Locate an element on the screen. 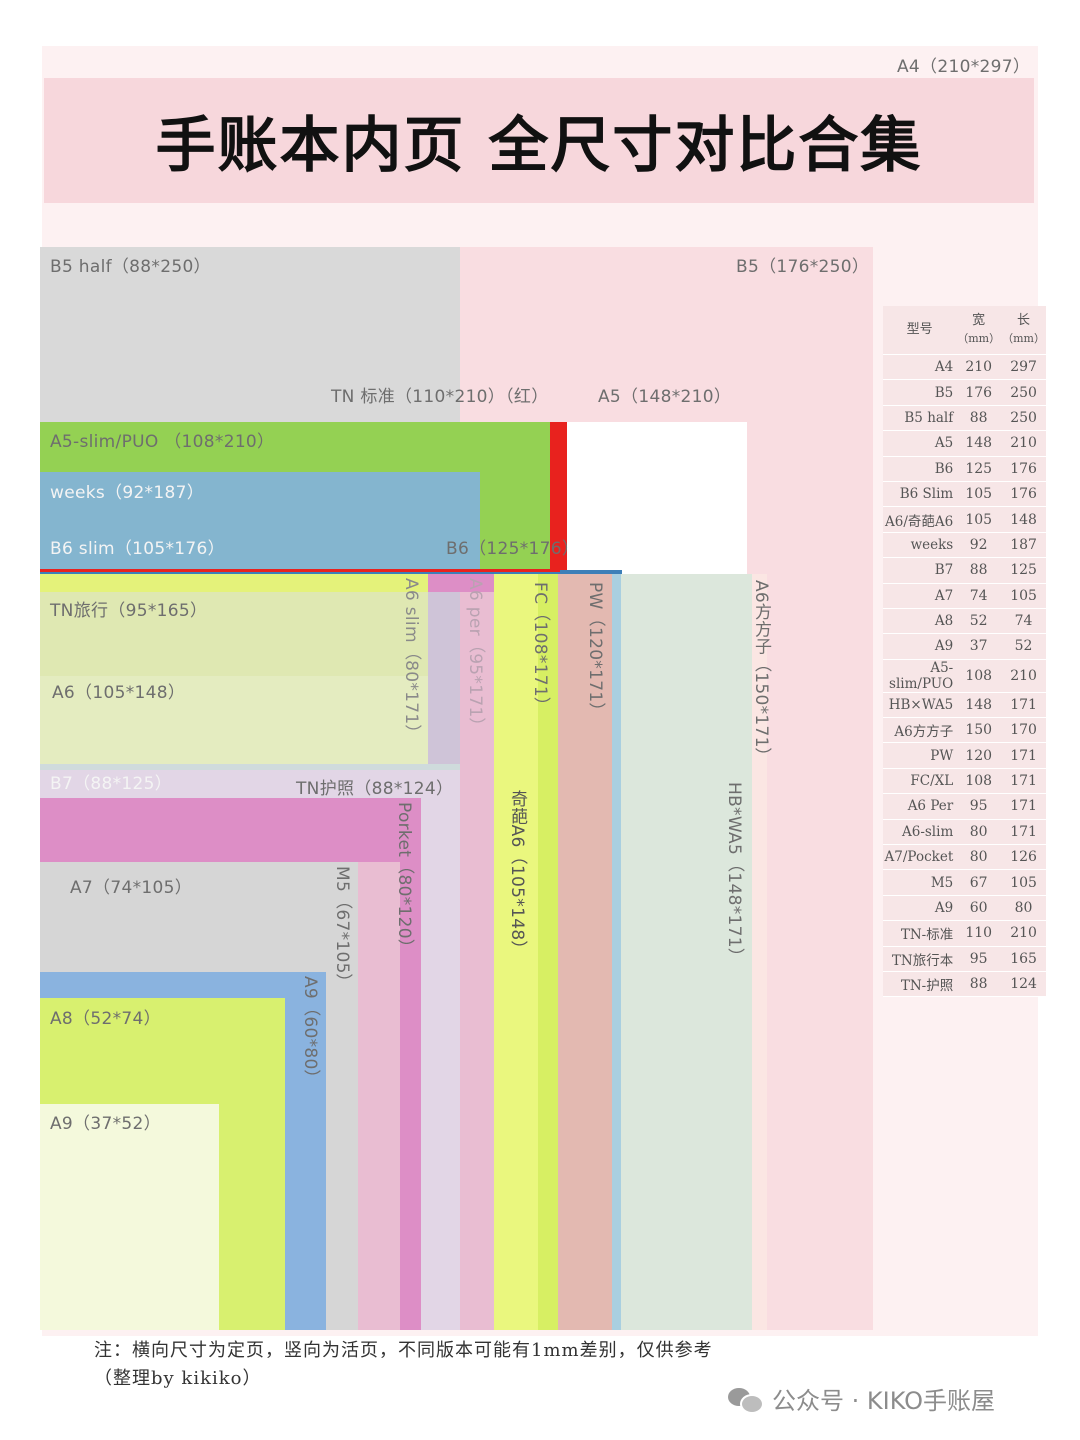 The height and width of the screenshot is (1440, 1080). a6-lower-sheet is located at coordinates (234, 721).